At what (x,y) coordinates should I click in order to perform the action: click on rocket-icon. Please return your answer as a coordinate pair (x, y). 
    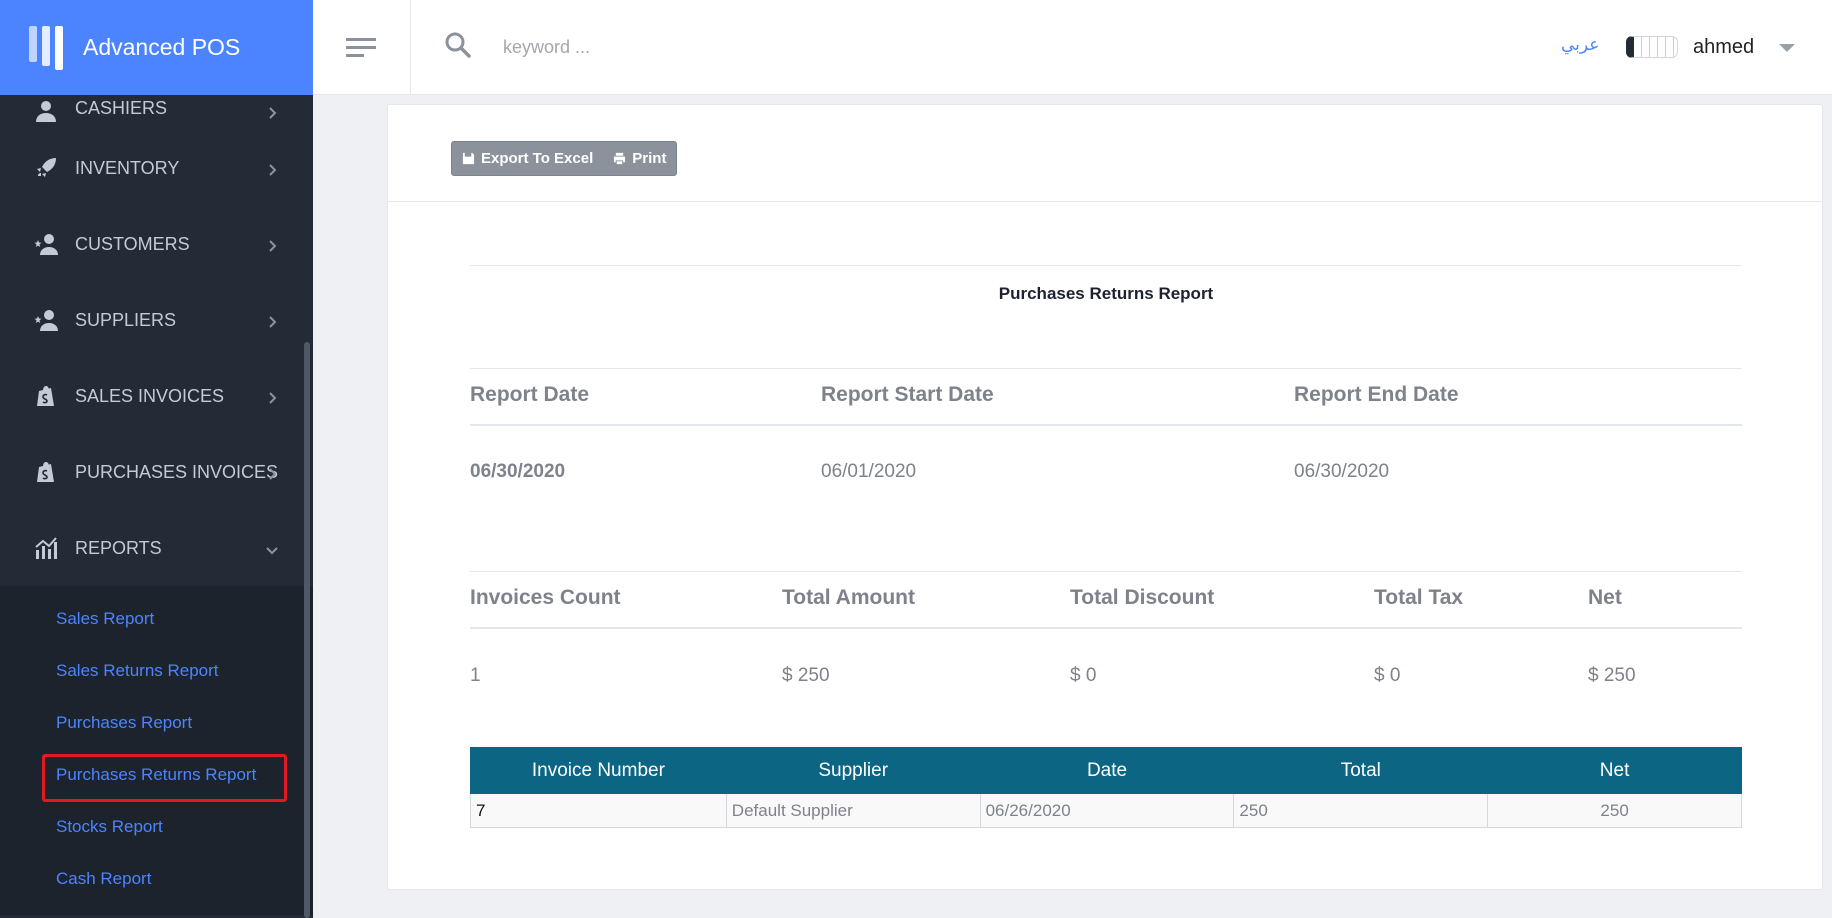
    Looking at the image, I should click on (46, 168).